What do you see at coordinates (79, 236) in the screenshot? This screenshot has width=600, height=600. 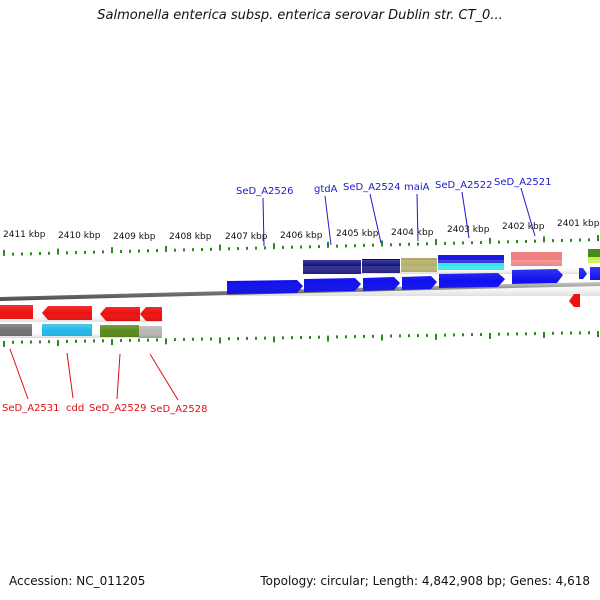 I see `scale-label: 2410 kbp` at bounding box center [79, 236].